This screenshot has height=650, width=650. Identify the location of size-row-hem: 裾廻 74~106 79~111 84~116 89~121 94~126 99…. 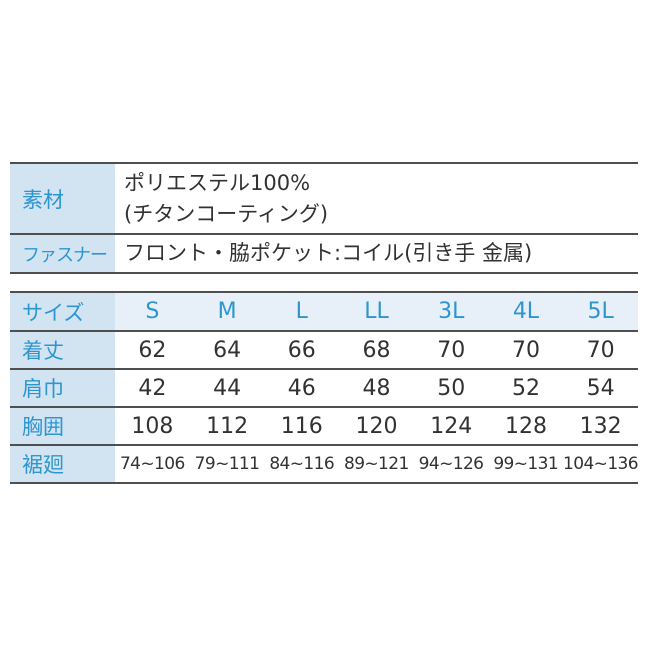
(324, 465).